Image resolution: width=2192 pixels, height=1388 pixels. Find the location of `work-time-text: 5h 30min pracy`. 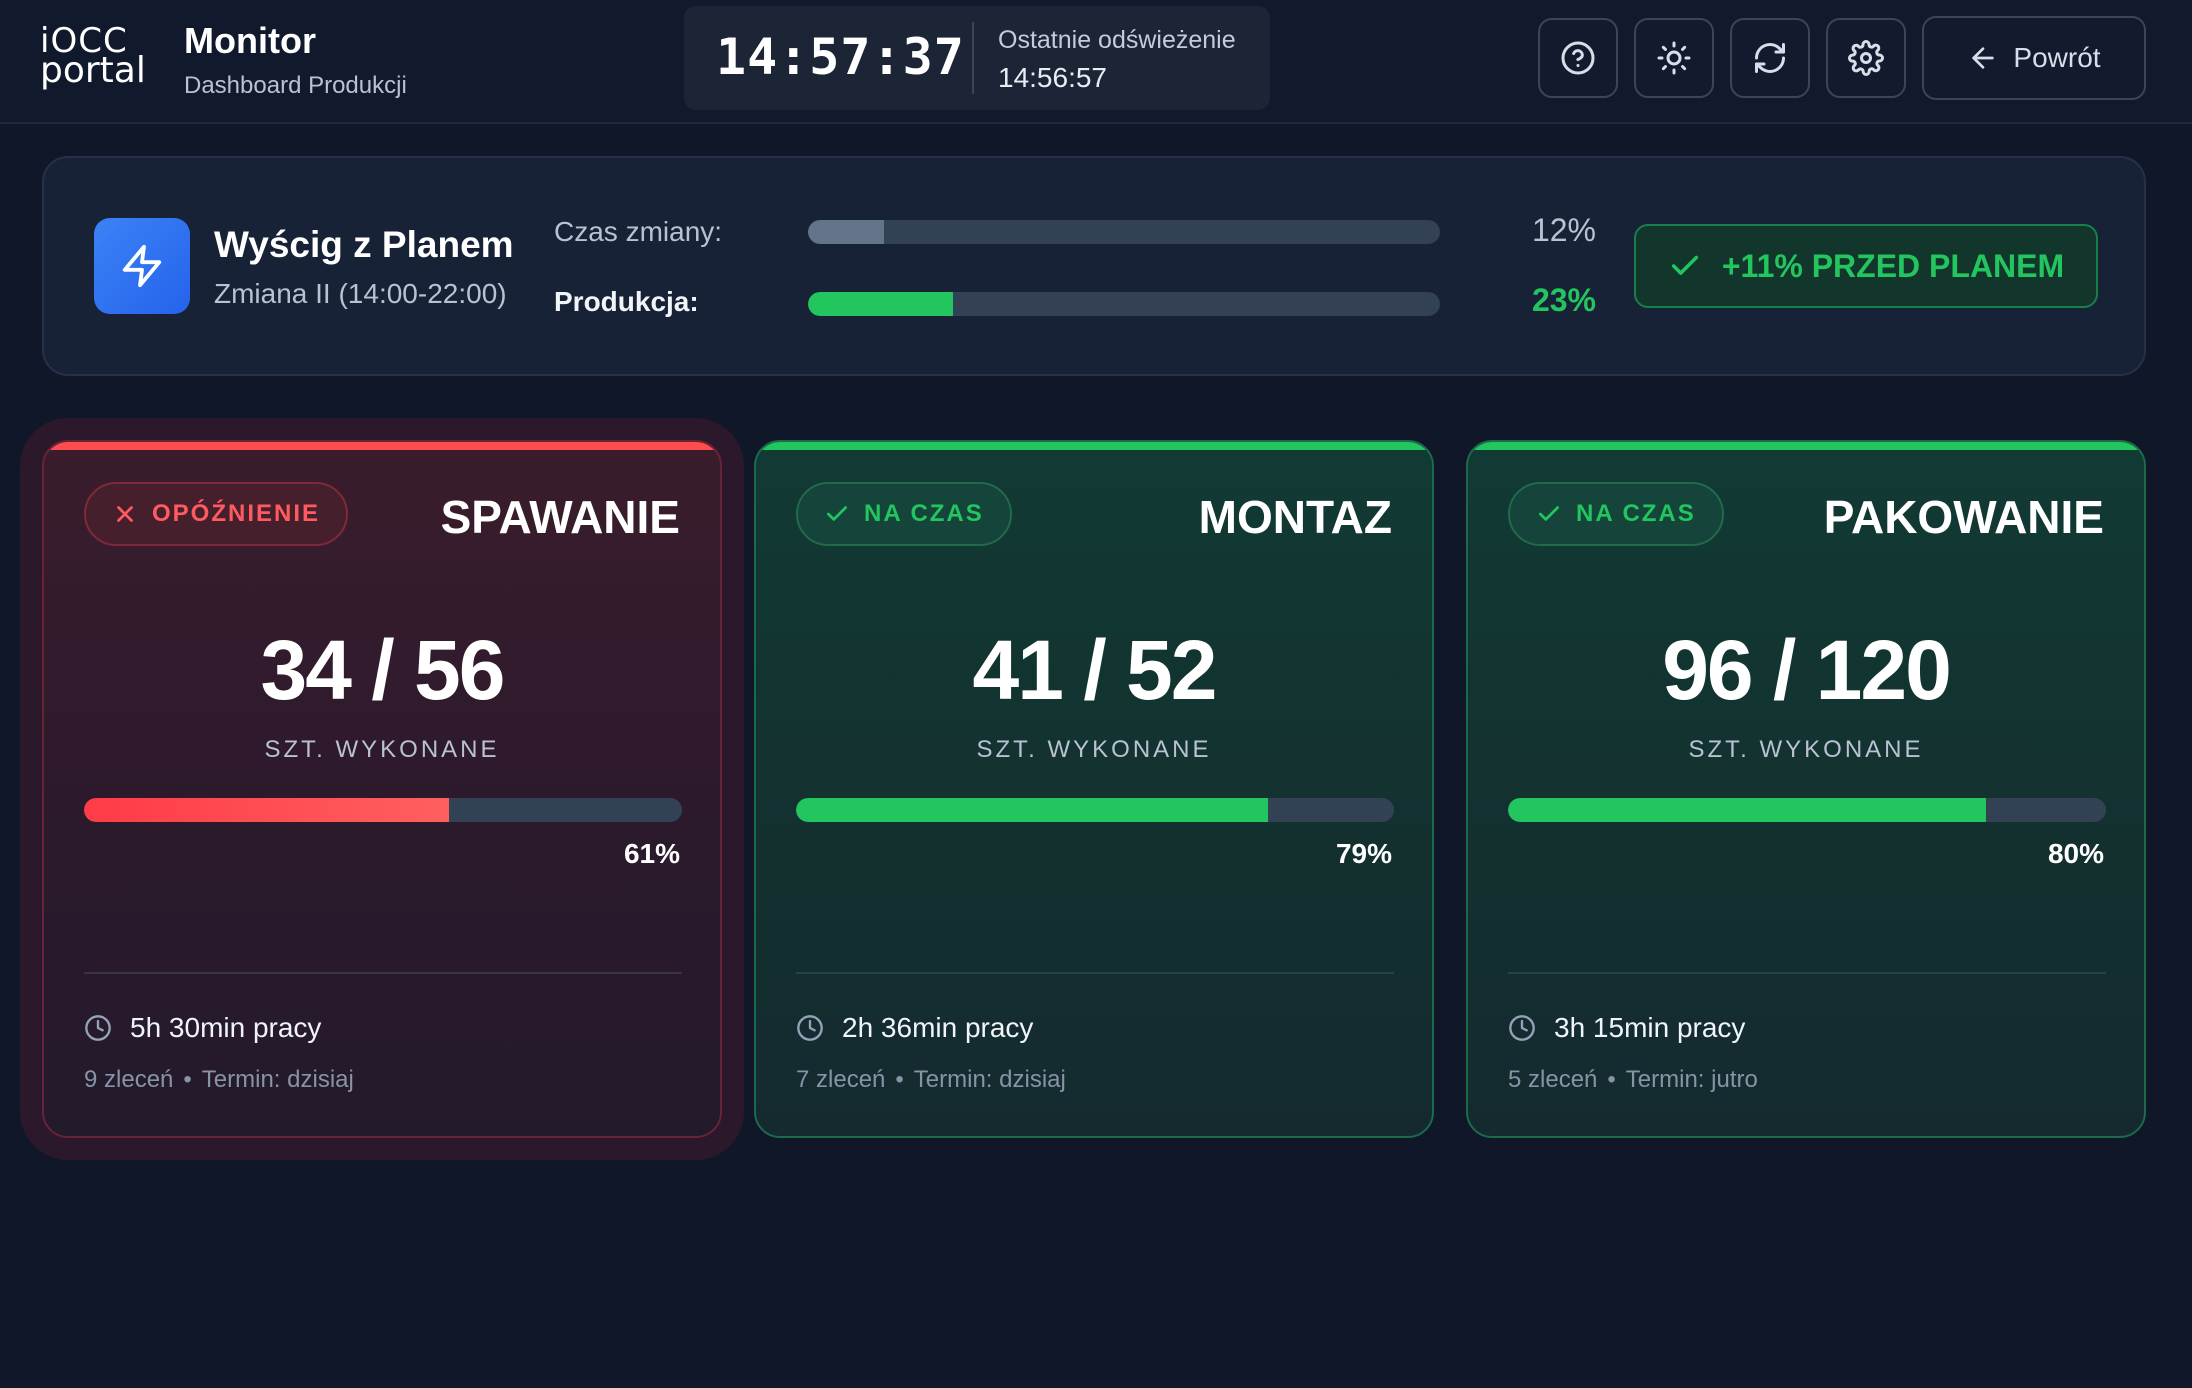

work-time-text: 5h 30min pracy is located at coordinates (226, 1027).